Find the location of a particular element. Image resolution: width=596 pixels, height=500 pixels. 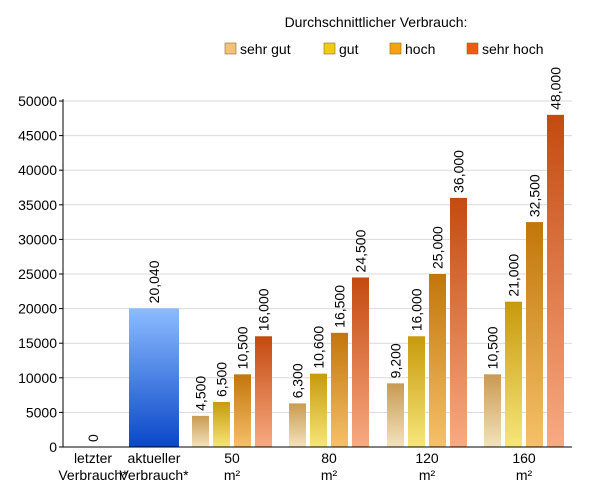

legend: sehr gut gut hoch sehr hoch is located at coordinates (383, 49).